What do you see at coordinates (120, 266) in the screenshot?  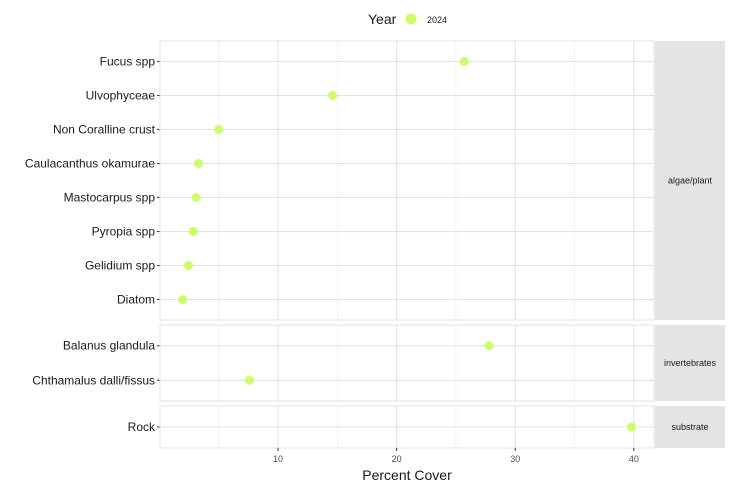 I see `y-tick-label: Gelidium spp` at bounding box center [120, 266].